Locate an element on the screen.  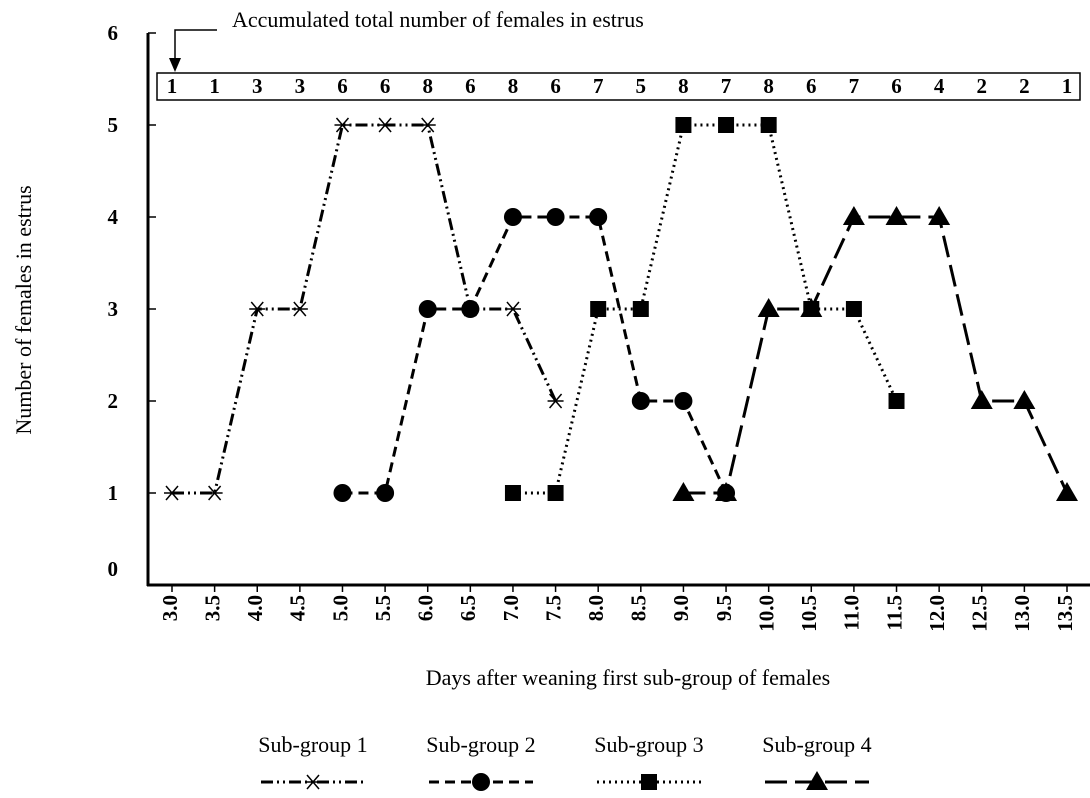
x-tick-label: 11.0 is located at coordinates (852, 613).